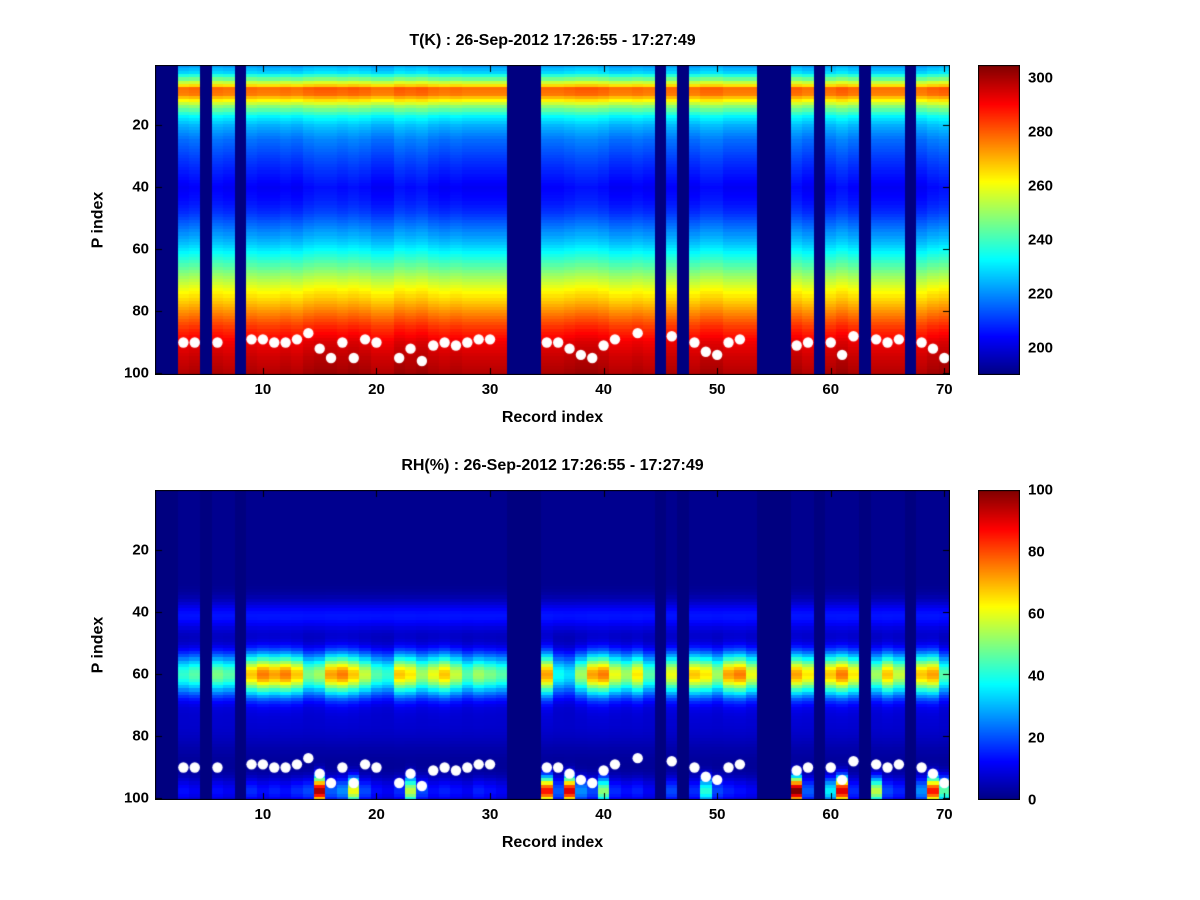 This screenshot has height=900, width=1200. I want to click on temperature-x-axis-label: Record index, so click(552, 417).